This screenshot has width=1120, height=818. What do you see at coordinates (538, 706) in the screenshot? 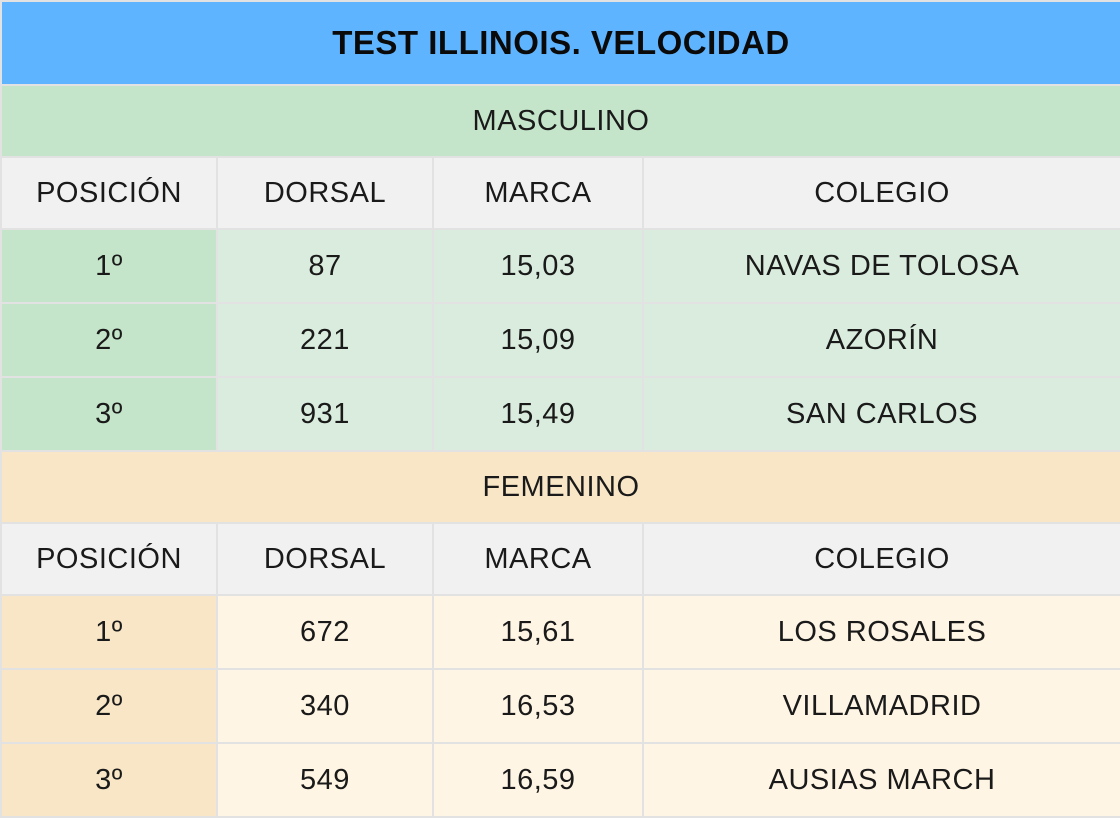
I see `cell-mark: 16,53` at bounding box center [538, 706].